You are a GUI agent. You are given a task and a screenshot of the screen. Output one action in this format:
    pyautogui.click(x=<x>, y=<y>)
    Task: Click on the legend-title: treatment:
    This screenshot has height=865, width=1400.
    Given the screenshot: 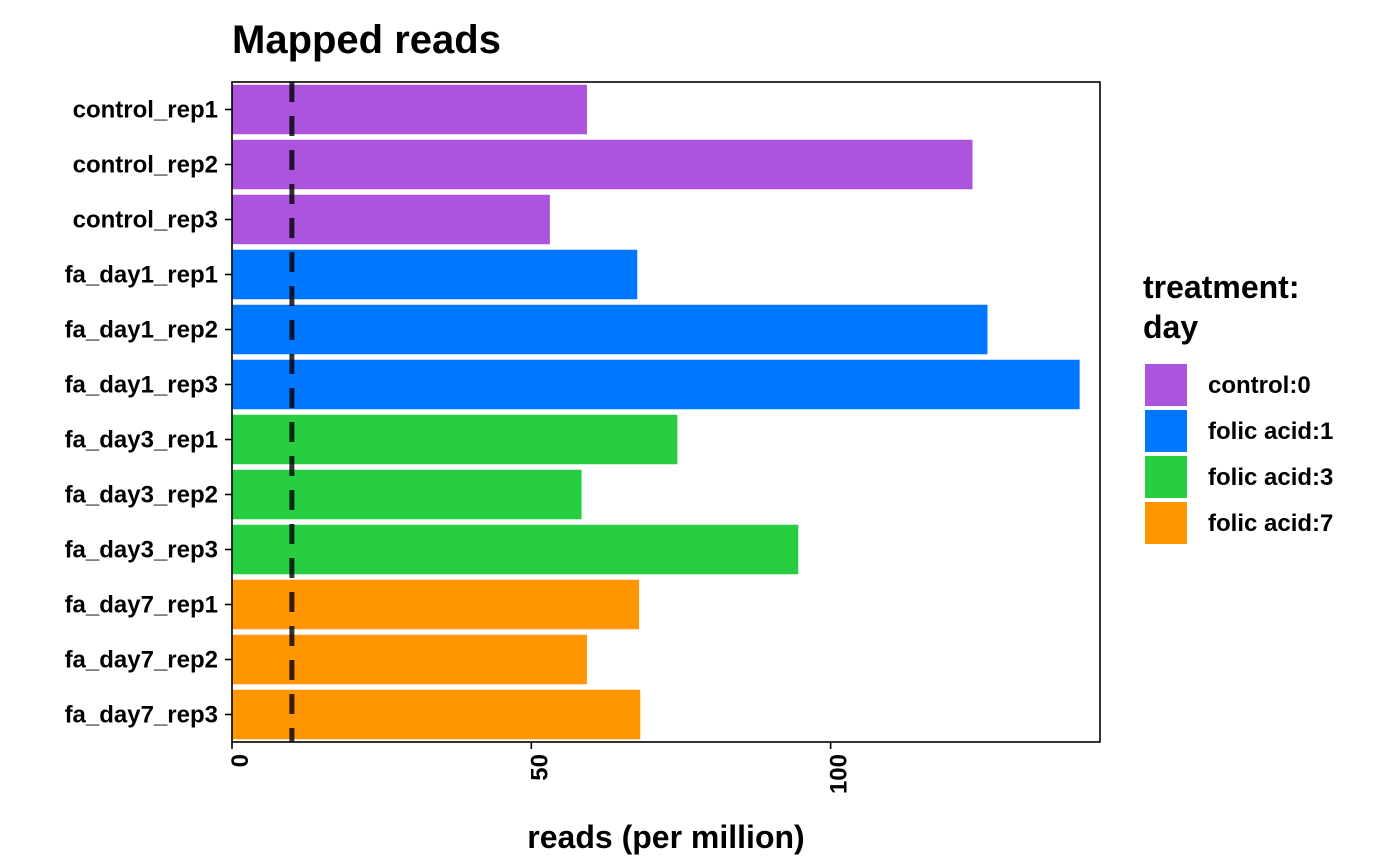 What is the action you would take?
    pyautogui.click(x=1221, y=287)
    